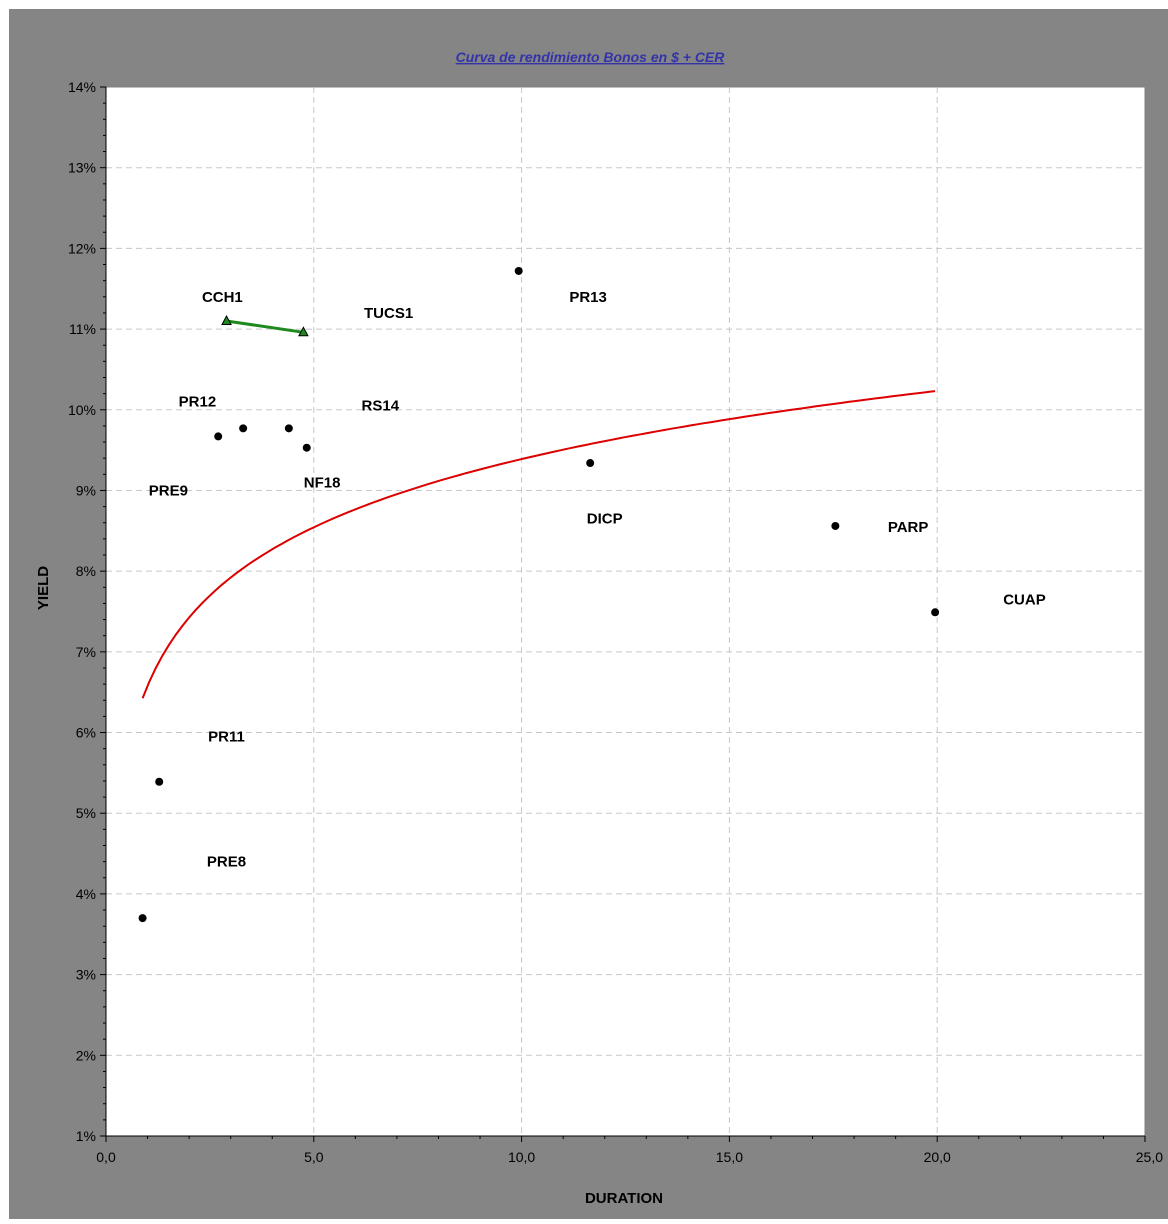 Image resolution: width=1168 pixels, height=1224 pixels. Describe the element at coordinates (43, 588) in the screenshot. I see `y-axis-label: YIELD` at that location.